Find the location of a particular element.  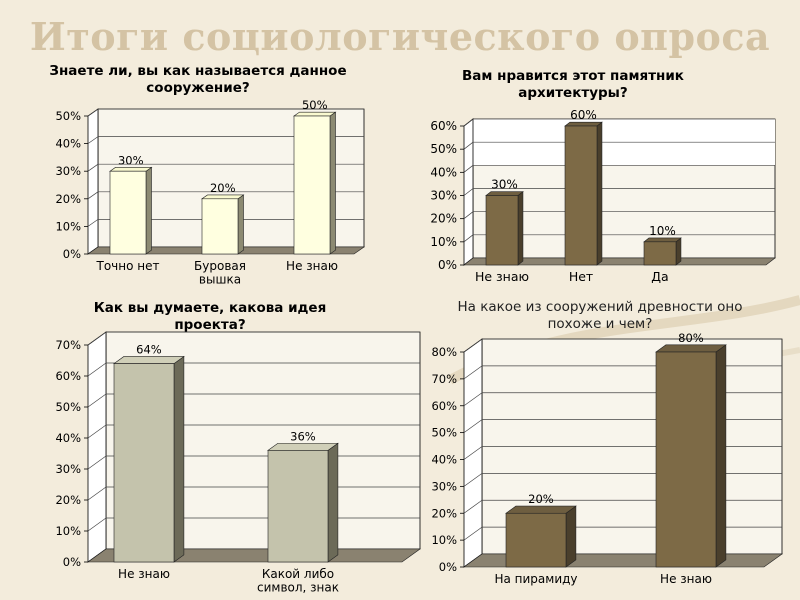

data-label: 64% is located at coordinates (149, 349).